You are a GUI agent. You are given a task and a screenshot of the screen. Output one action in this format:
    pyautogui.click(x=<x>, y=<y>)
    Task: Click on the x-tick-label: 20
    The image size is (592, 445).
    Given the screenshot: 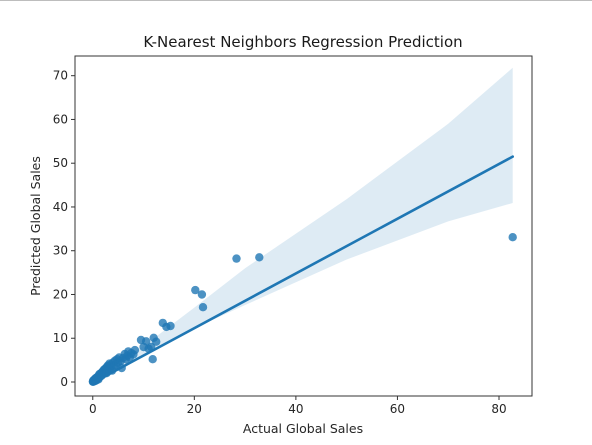 What is the action you would take?
    pyautogui.click(x=194, y=409)
    